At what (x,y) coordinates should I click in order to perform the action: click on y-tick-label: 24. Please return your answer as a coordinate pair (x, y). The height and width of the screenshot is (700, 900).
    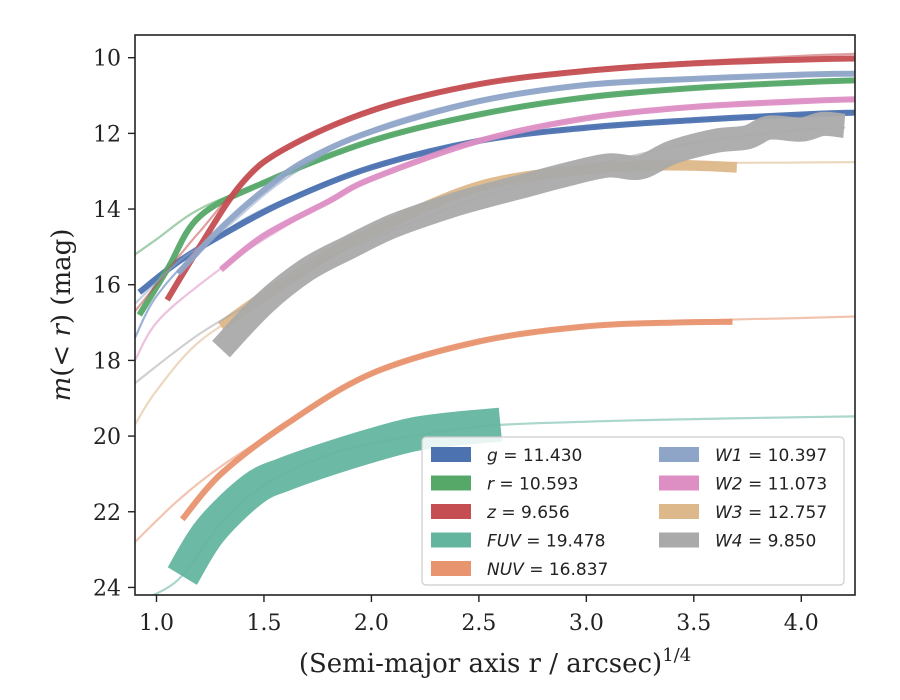
    Looking at the image, I should click on (107, 588).